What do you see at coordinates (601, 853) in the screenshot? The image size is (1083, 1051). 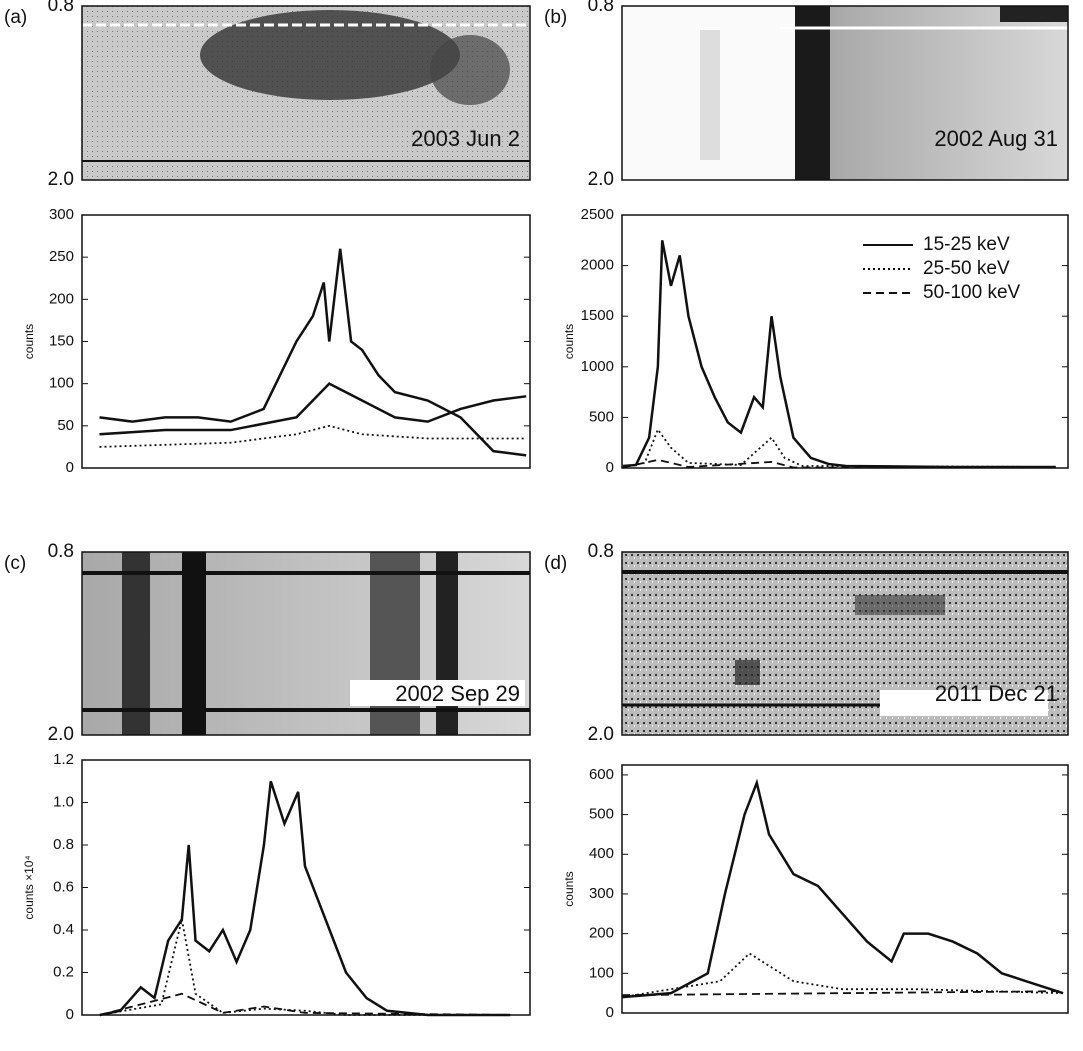 I see `y-tick-label: 400` at bounding box center [601, 853].